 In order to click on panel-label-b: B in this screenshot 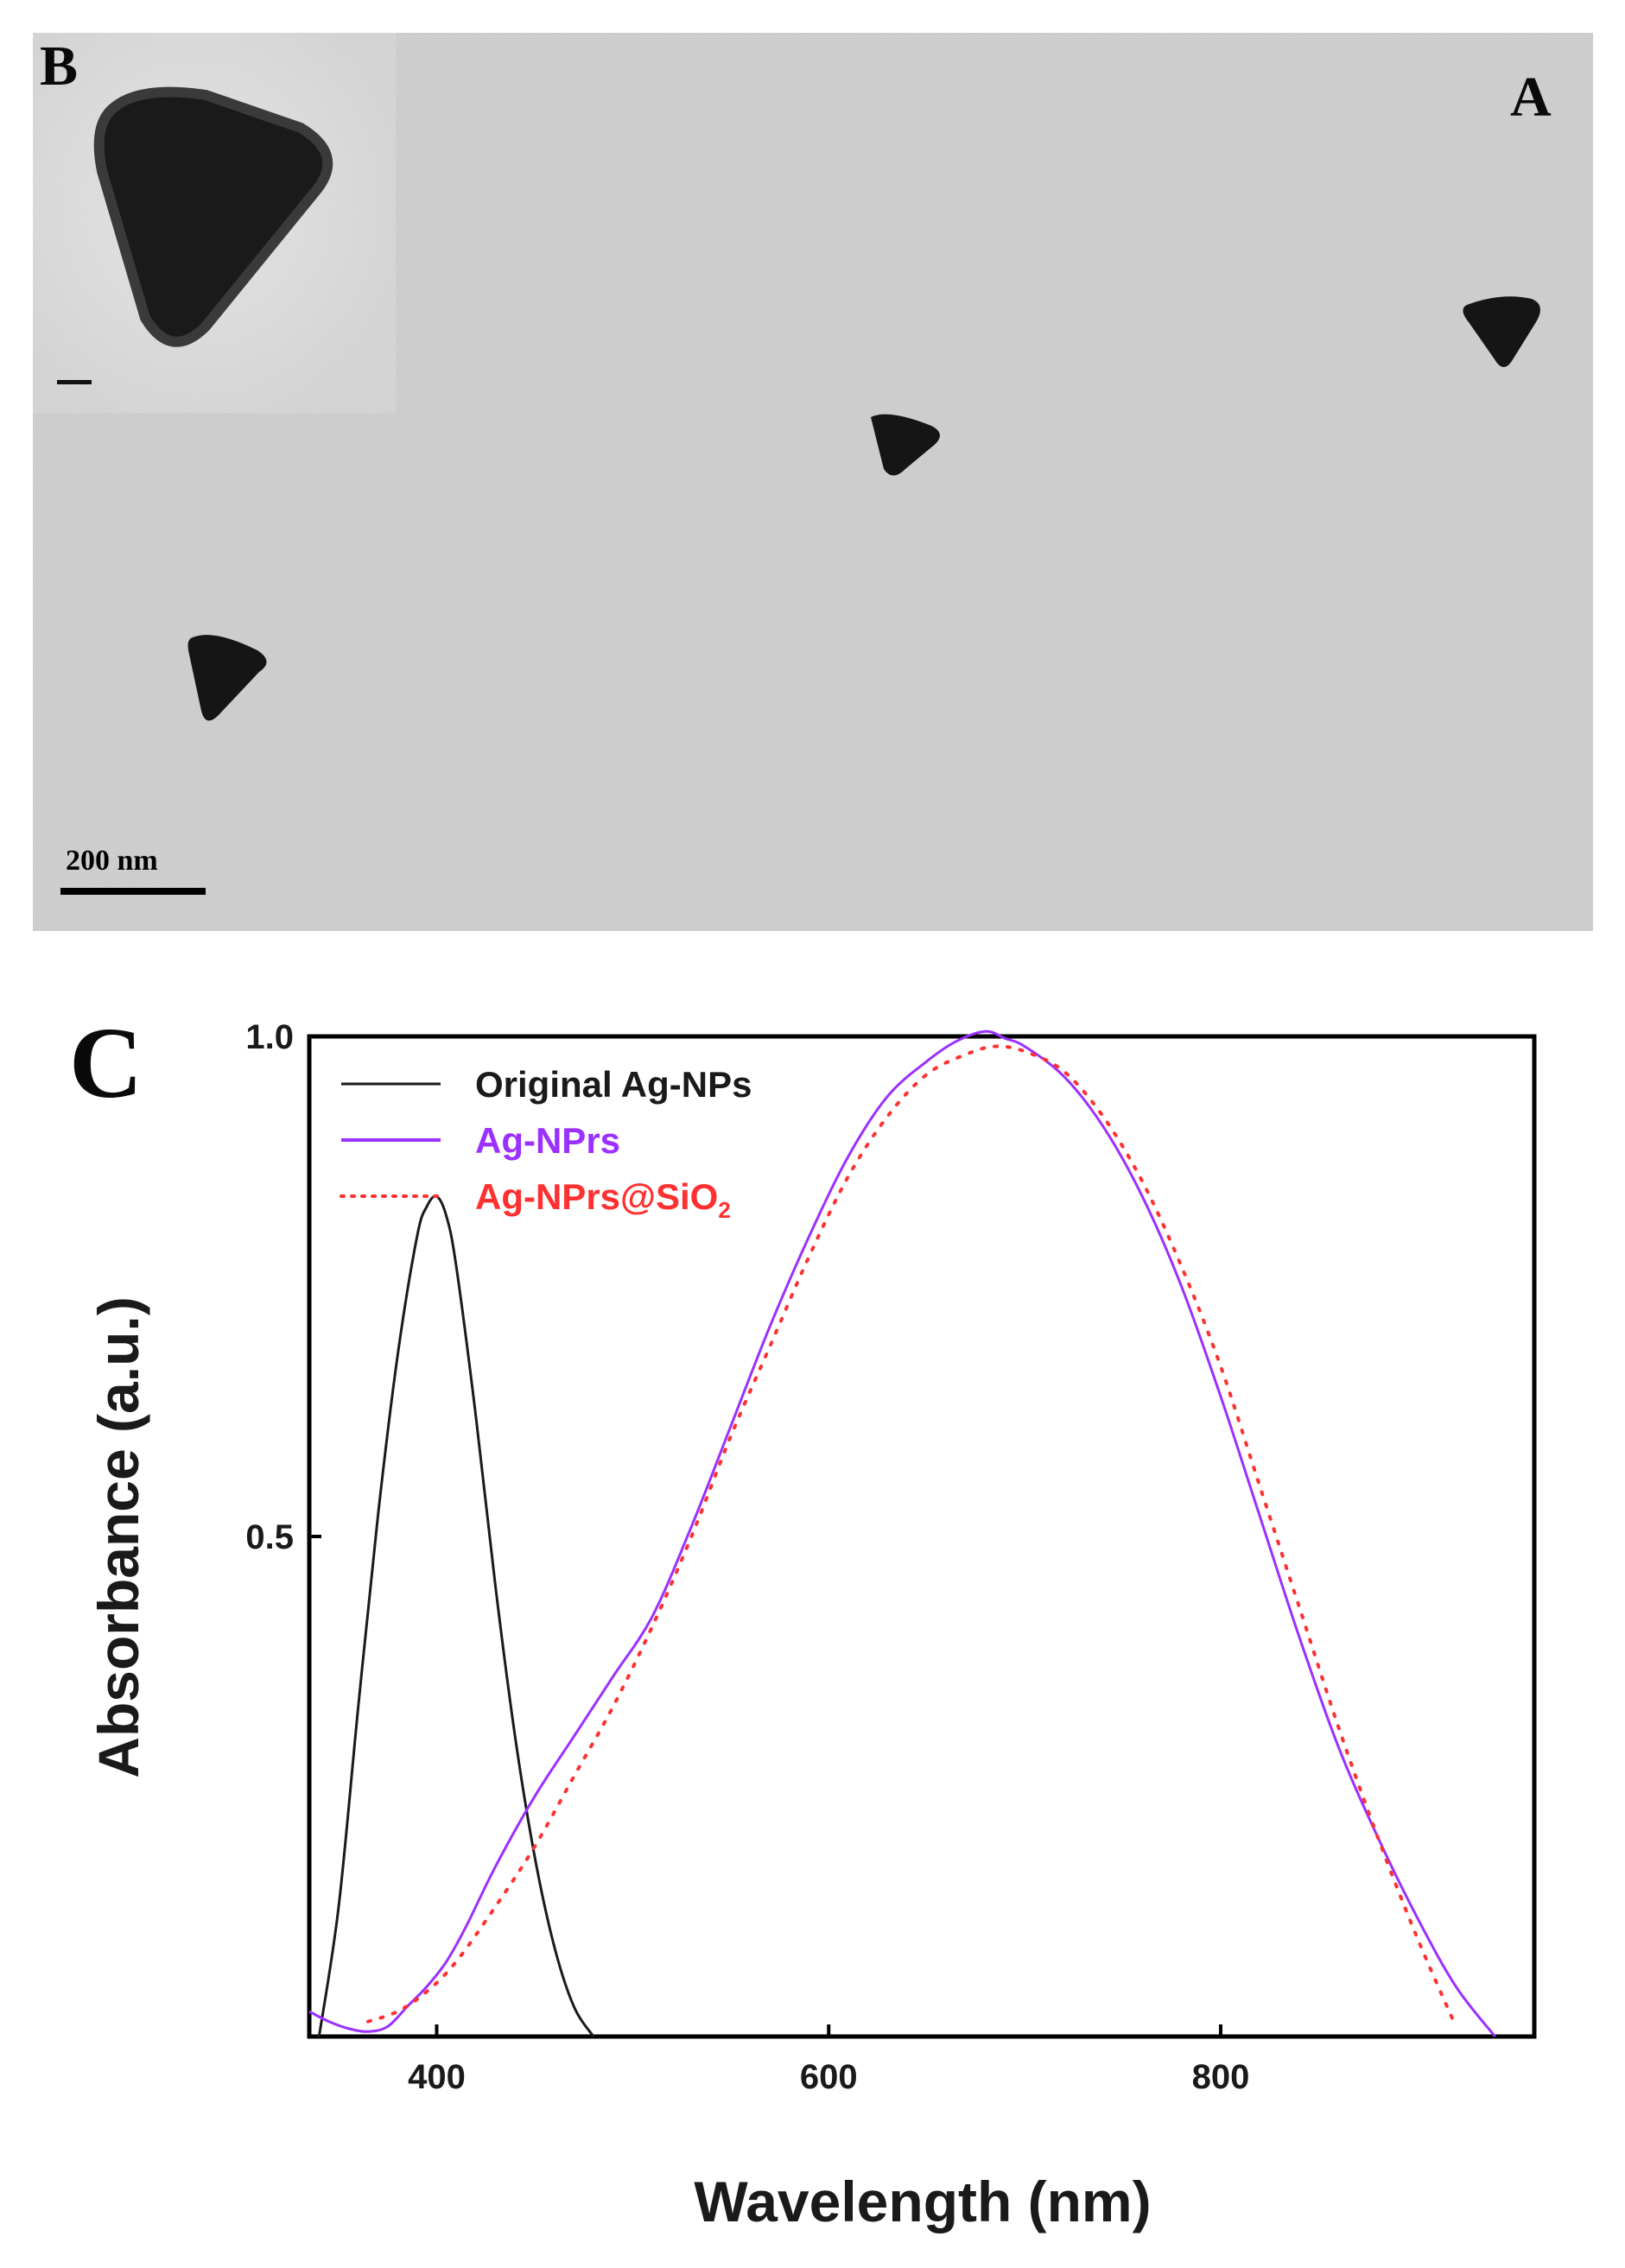, I will do `click(60, 66)`.